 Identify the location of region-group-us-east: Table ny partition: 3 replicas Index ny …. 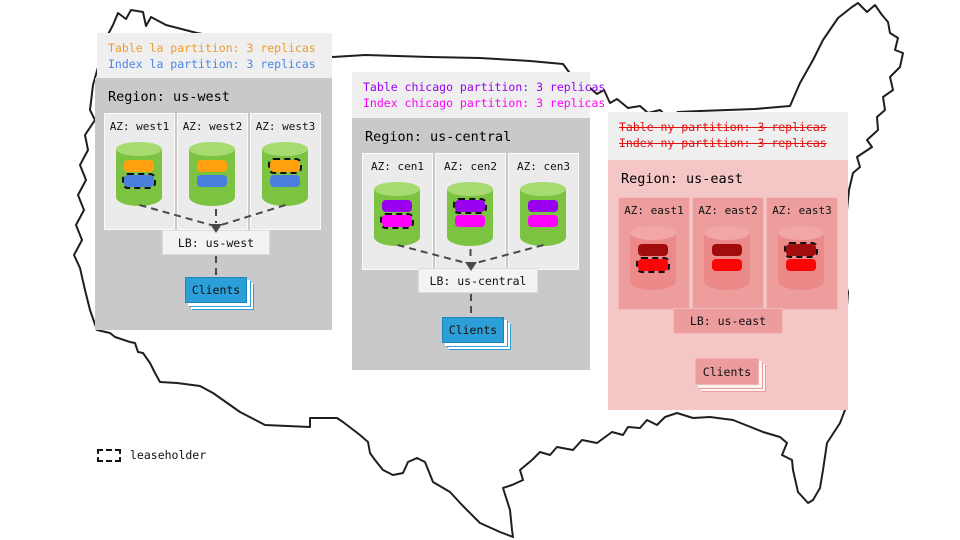
(728, 261).